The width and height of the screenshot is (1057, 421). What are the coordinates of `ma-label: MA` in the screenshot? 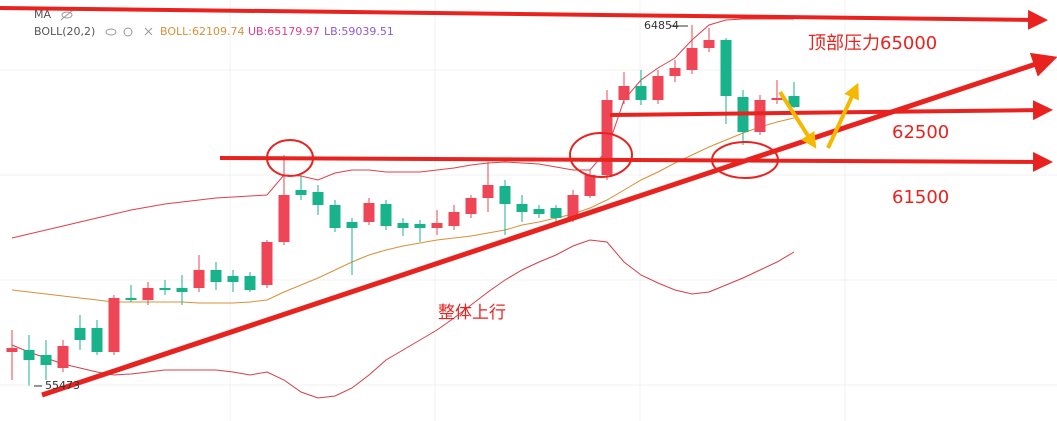 It's located at (42, 14).